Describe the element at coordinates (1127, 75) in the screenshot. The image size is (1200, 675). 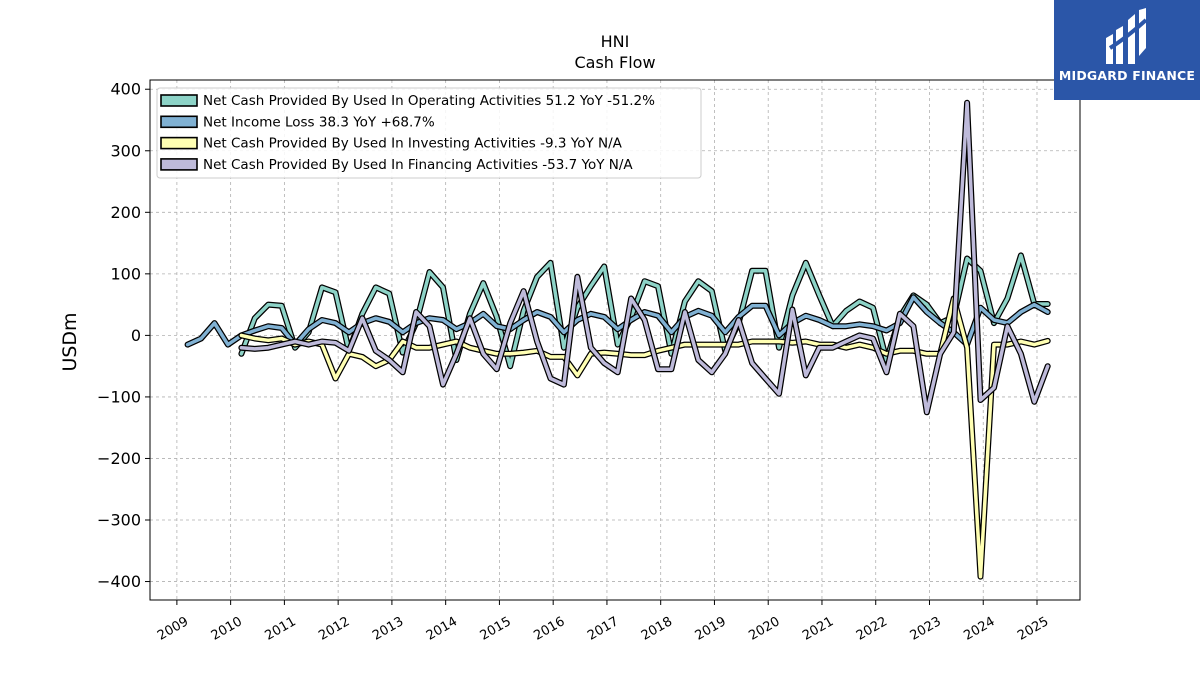
I see `logo-text: MIDGARD FINANCE` at that location.